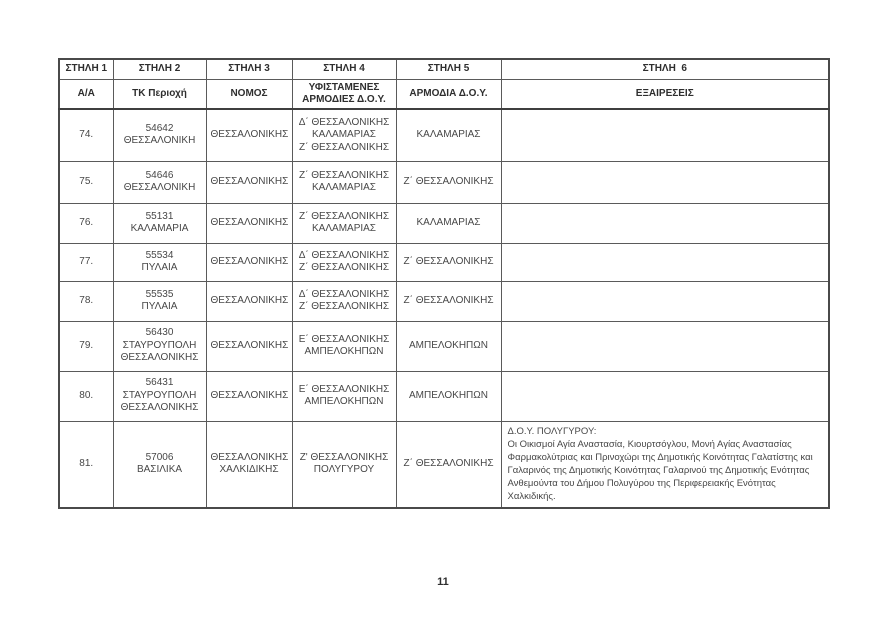 Image resolution: width=880 pixels, height=622 pixels. Describe the element at coordinates (159, 69) in the screenshot. I see `header-stili-2: ΣΤΗΛΗ 2` at that location.